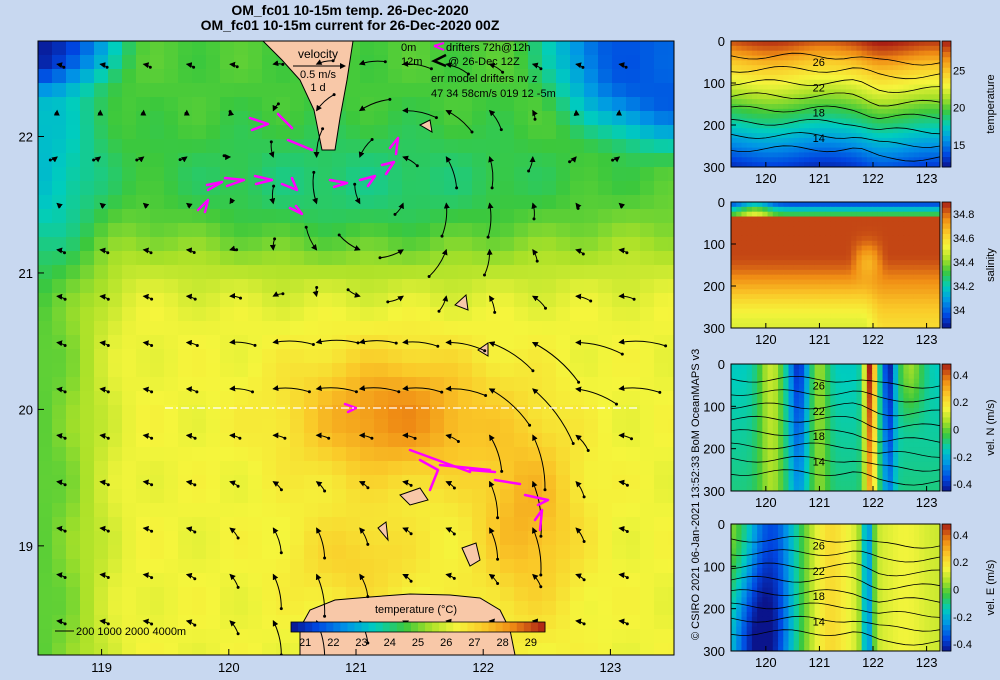 This screenshot has width=1000, height=680. I want to click on temperature-contour, so click(835, 72).